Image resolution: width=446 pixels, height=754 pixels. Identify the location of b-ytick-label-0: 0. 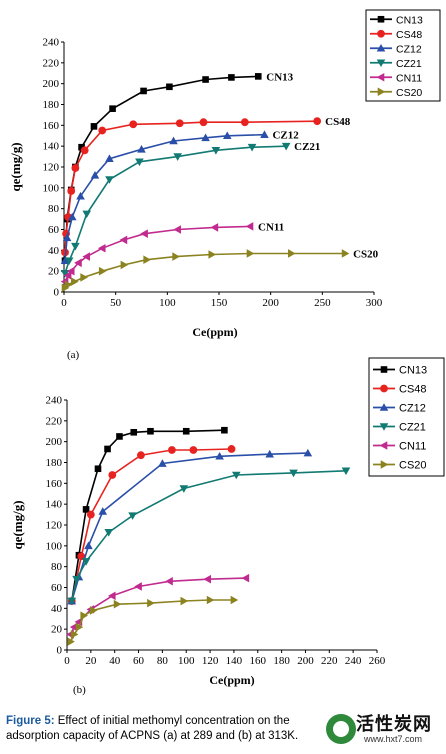
(60, 651).